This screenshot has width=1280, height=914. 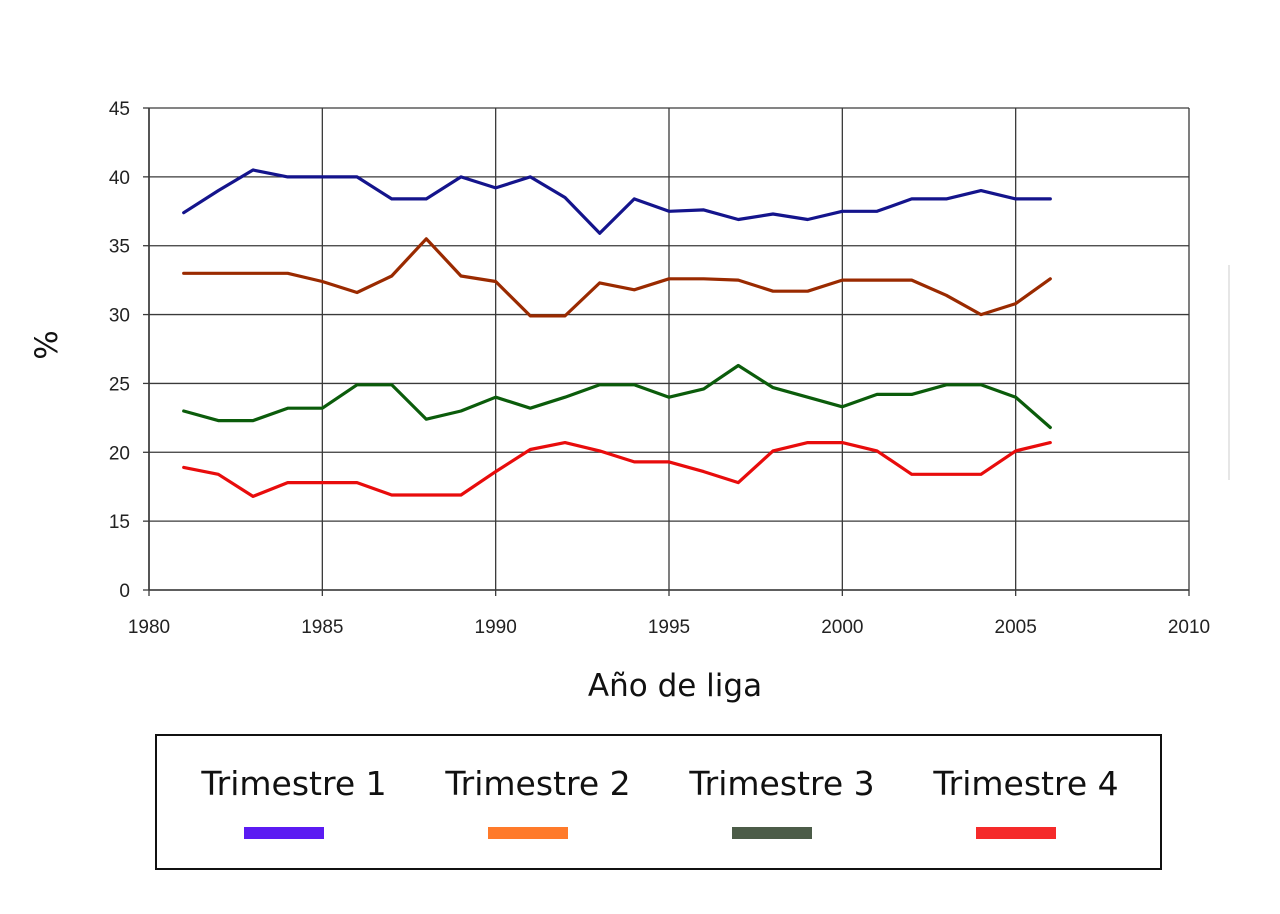 What do you see at coordinates (119, 522) in the screenshot?
I see `y-tick-label: 15` at bounding box center [119, 522].